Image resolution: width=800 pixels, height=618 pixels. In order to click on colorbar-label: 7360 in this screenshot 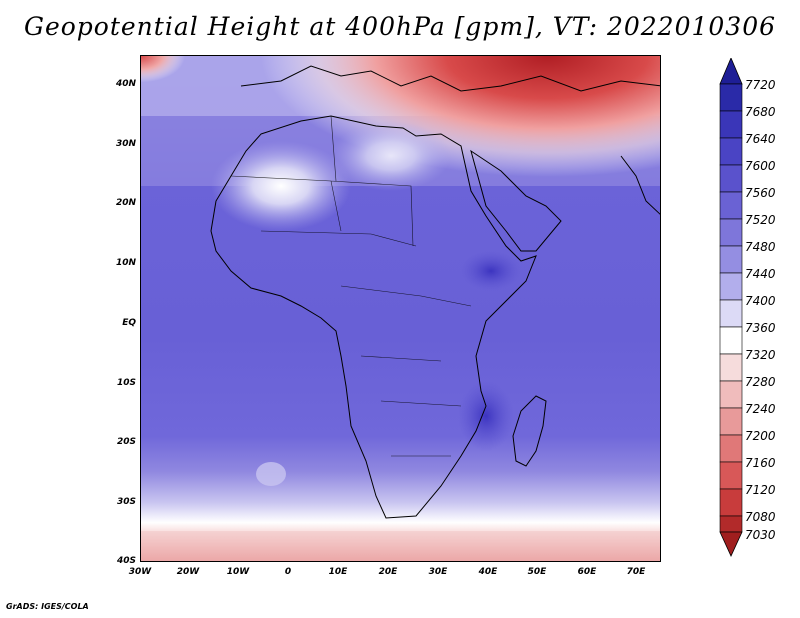, I will do `click(760, 328)`.